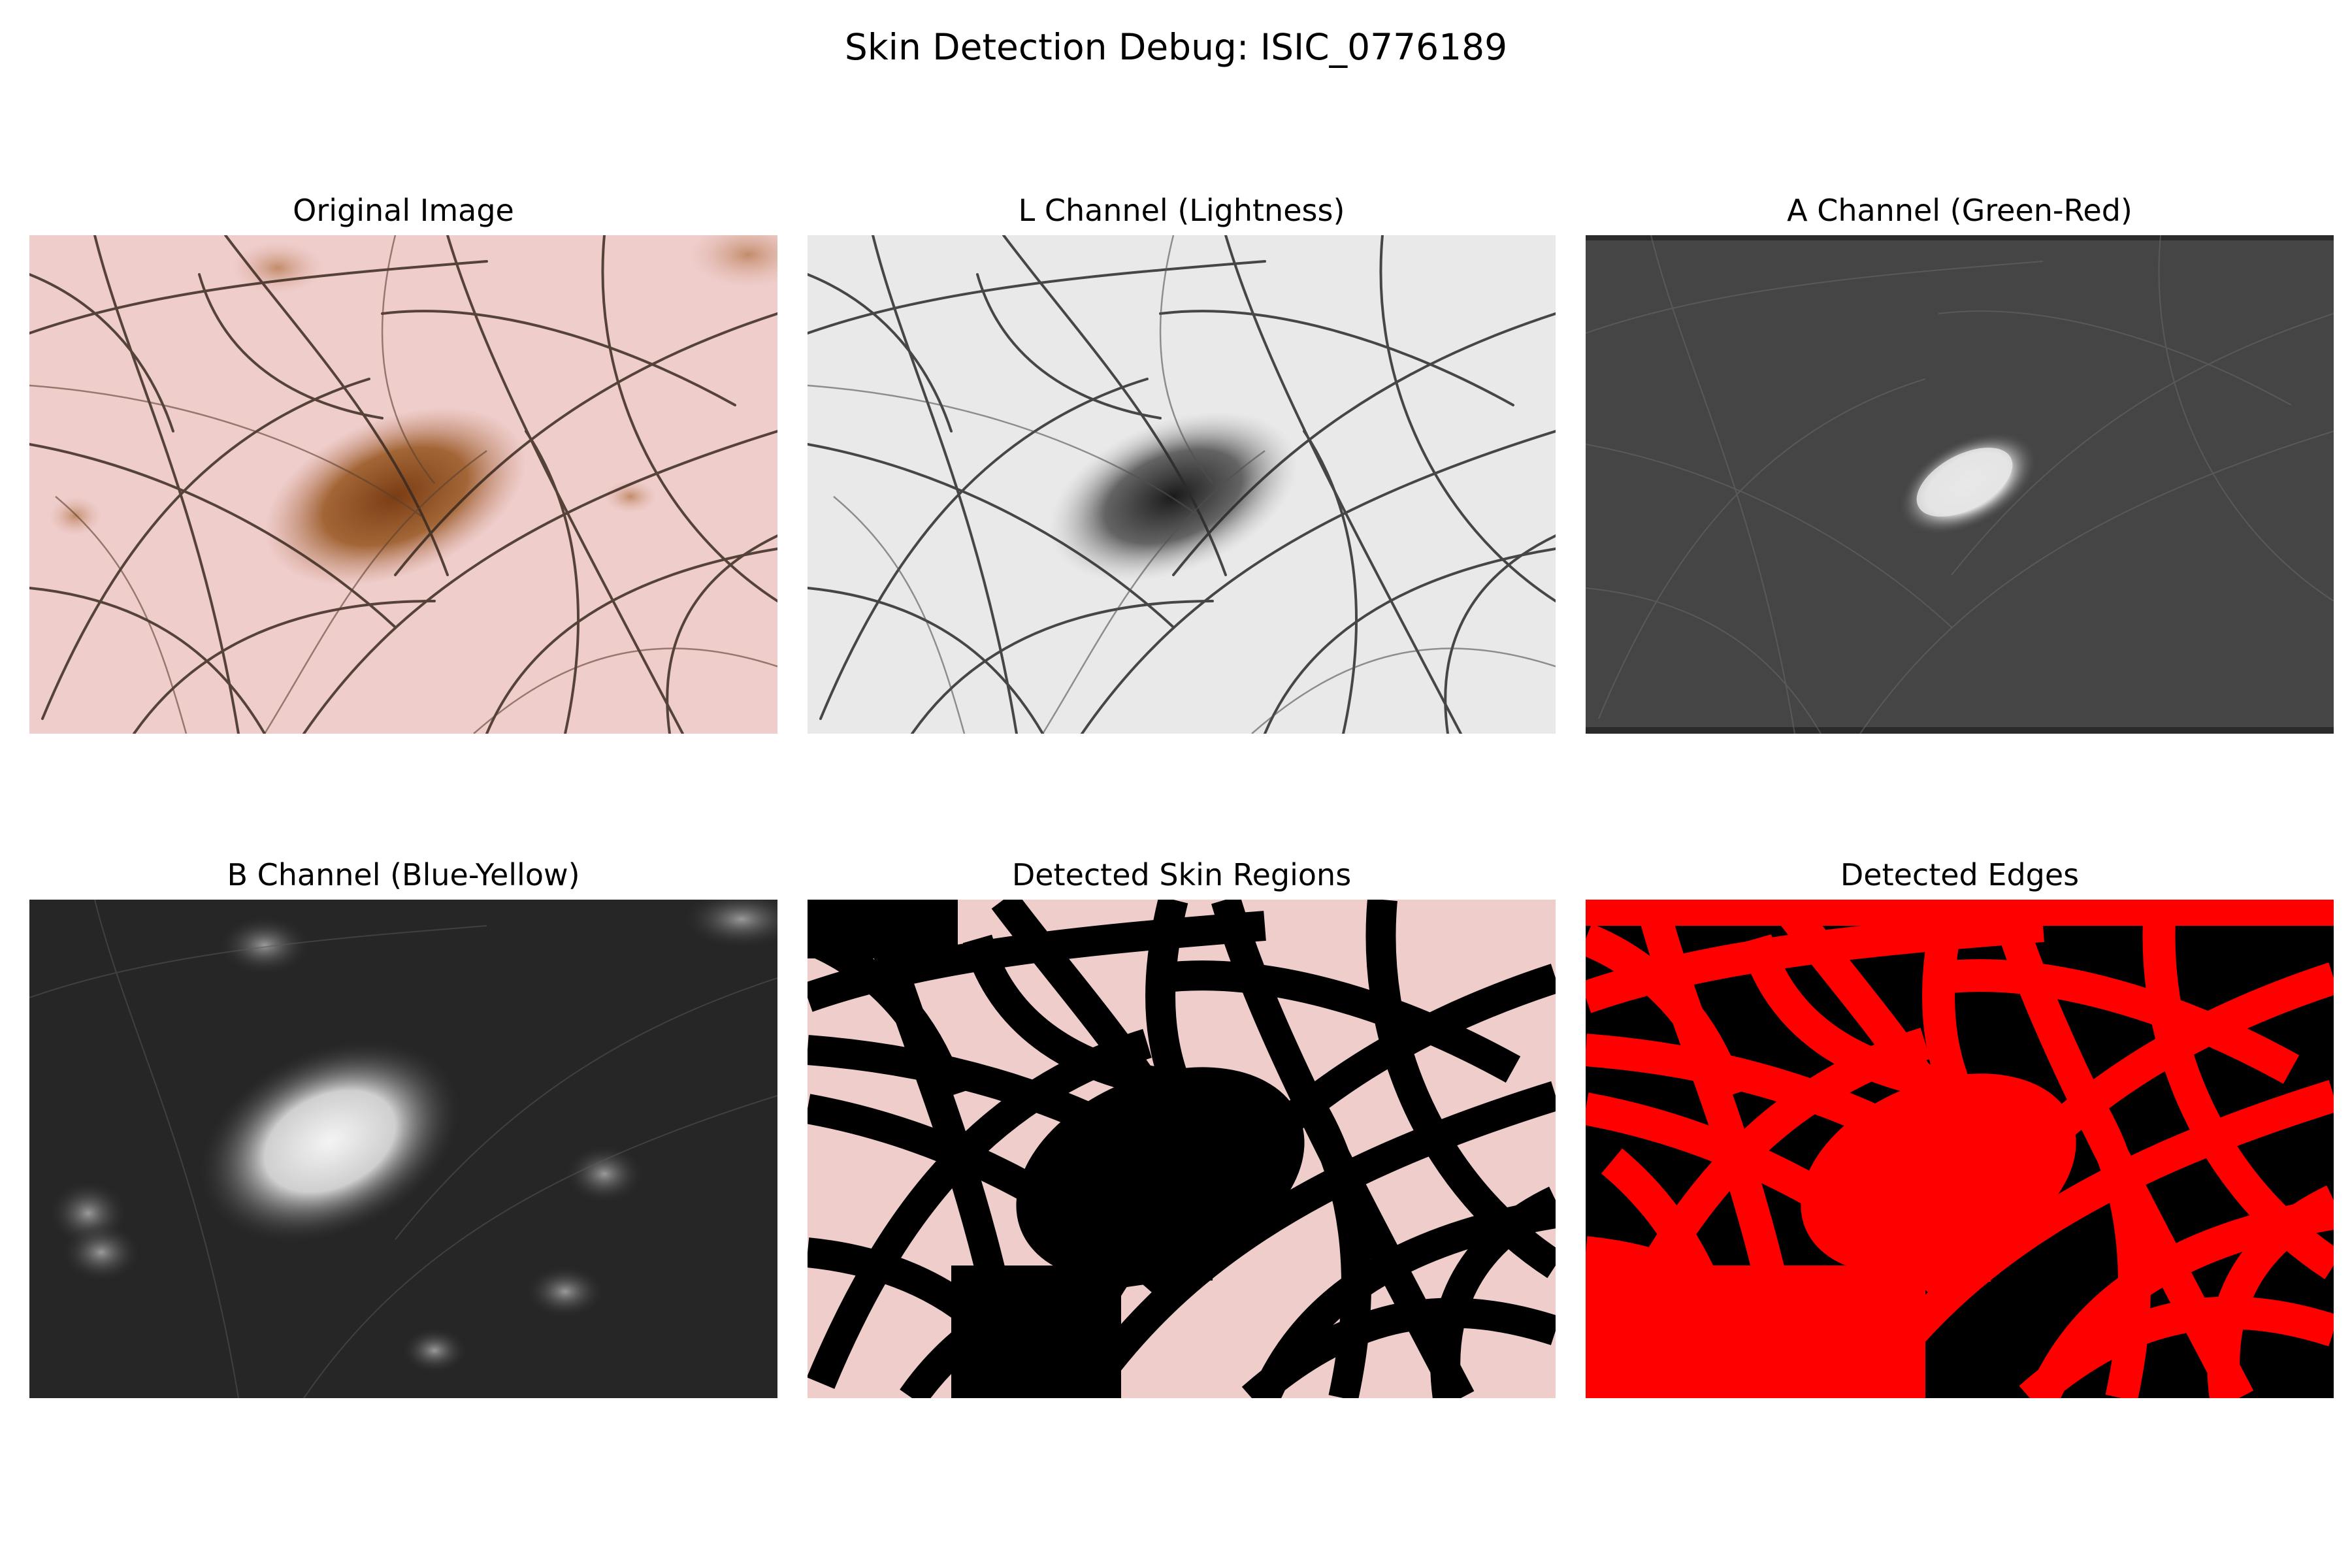 This screenshot has width=2352, height=1568. What do you see at coordinates (403, 210) in the screenshot?
I see `panel-title: Original Image` at bounding box center [403, 210].